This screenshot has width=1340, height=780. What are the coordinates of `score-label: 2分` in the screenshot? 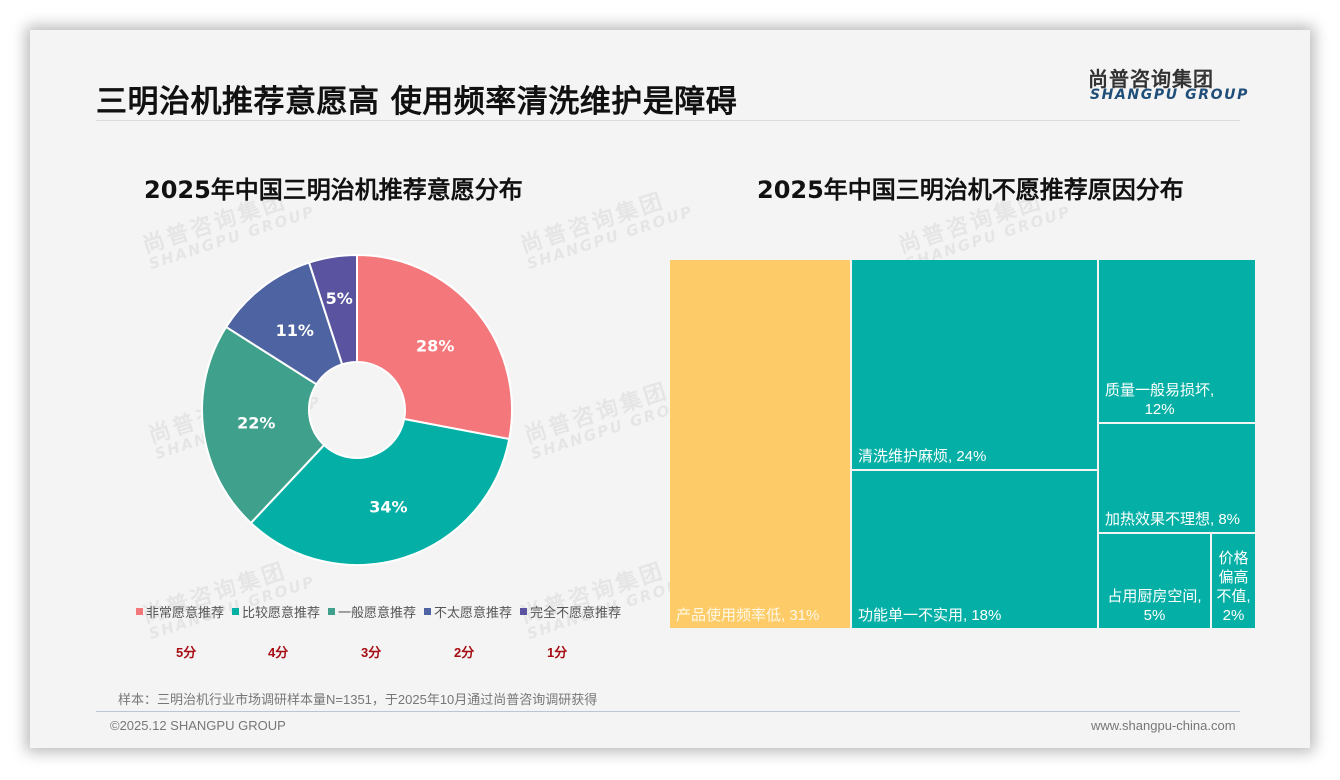 It's located at (464, 652).